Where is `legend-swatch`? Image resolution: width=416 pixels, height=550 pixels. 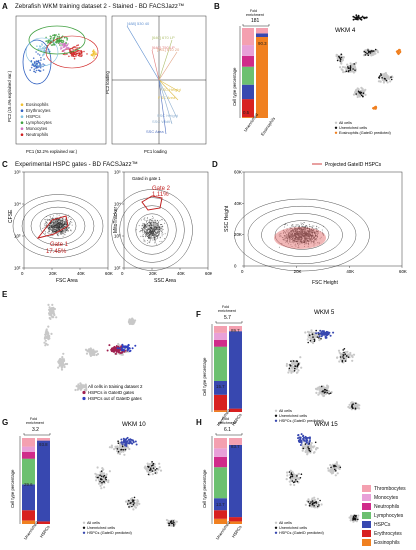 legend-swatch is located at coordinates (276, 415).